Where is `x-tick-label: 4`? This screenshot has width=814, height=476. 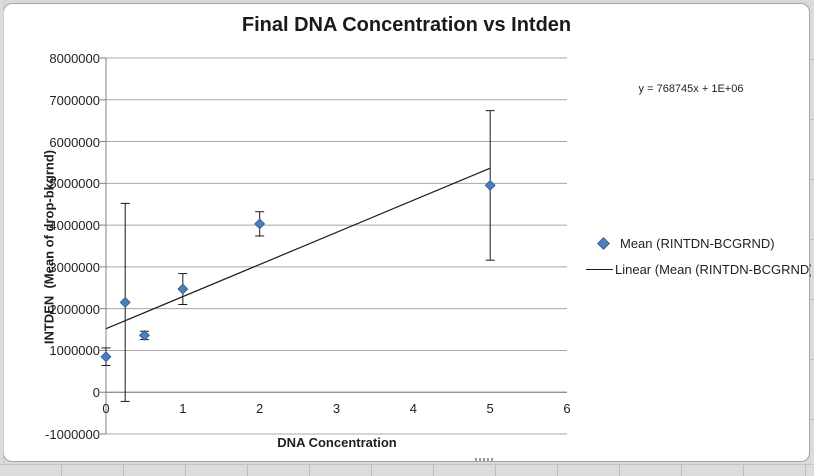 x-tick-label: 4 is located at coordinates (413, 408).